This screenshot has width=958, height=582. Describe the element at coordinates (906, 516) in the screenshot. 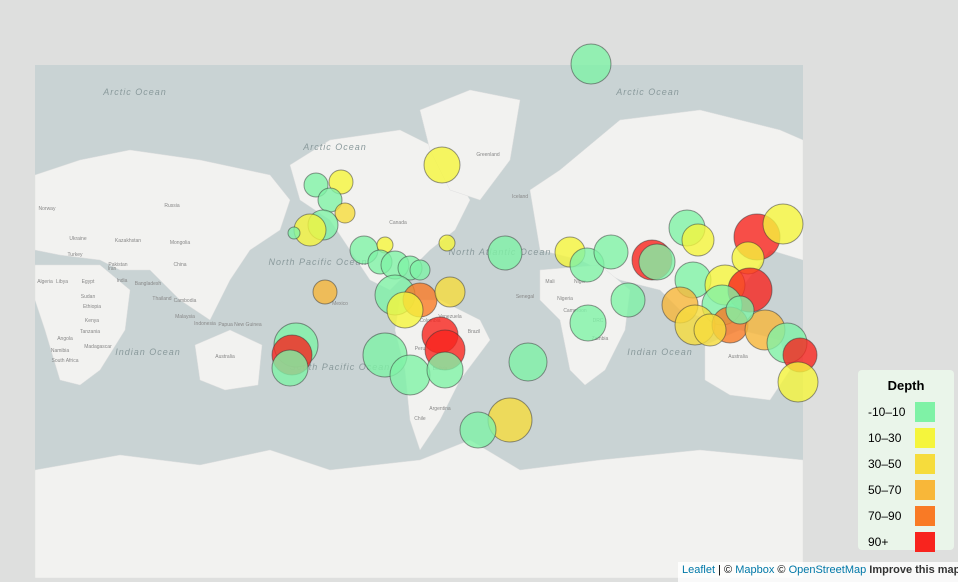

I see `legend-item: 70–90` at that location.